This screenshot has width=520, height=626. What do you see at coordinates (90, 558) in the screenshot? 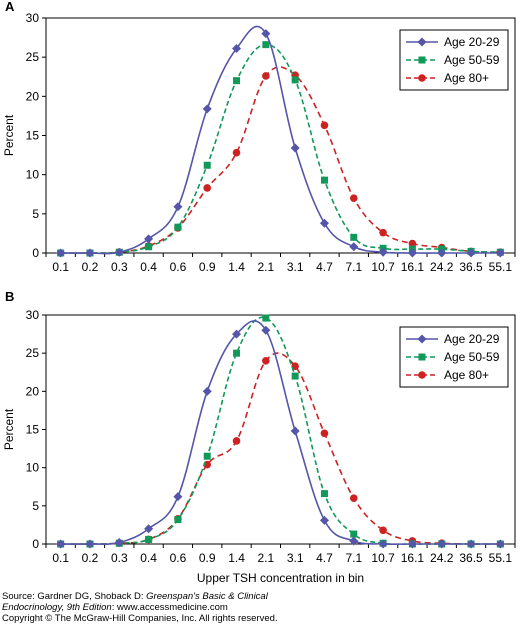
I see `x-tick-label: 0.2` at bounding box center [90, 558].